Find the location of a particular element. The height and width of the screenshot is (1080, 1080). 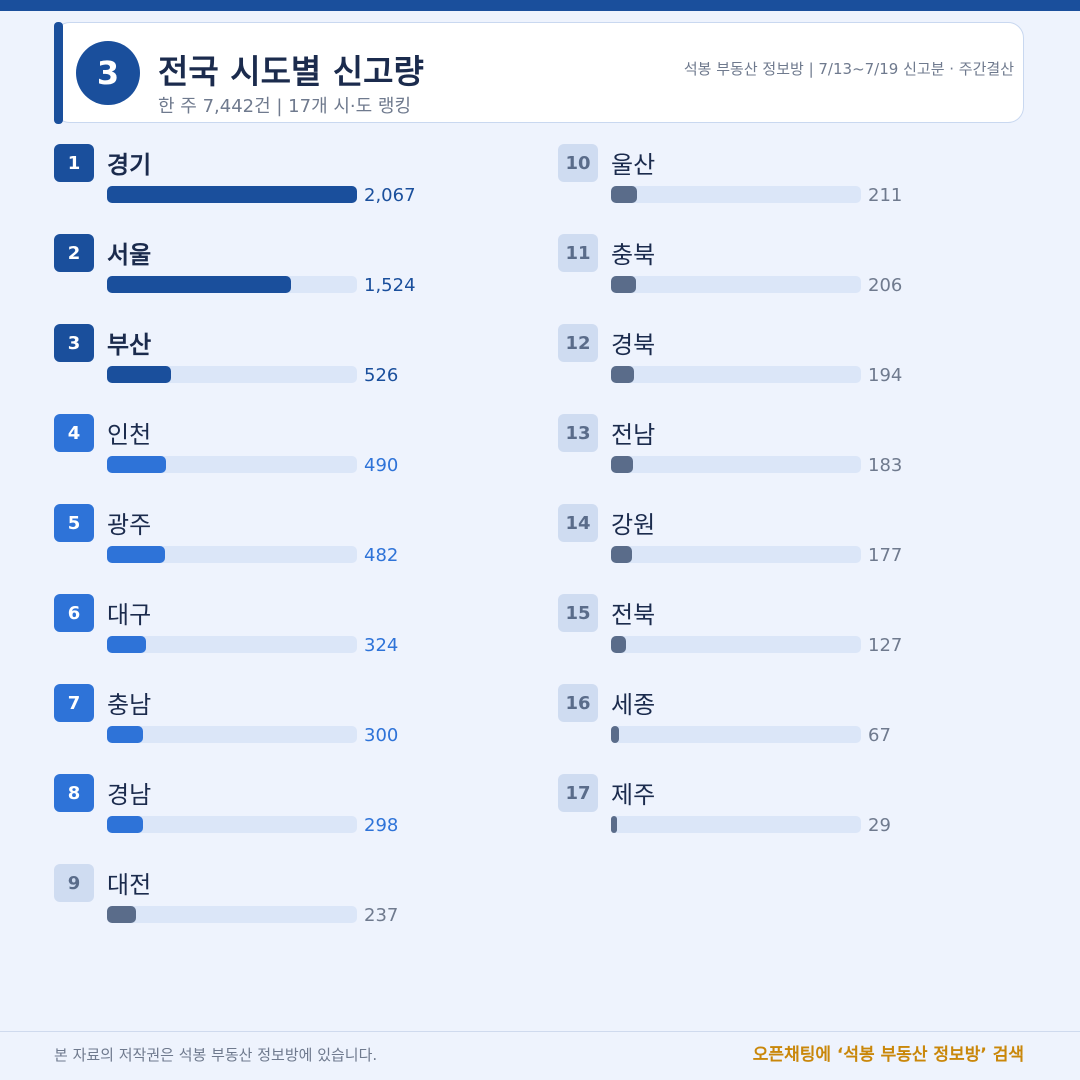

rank-row: 17 제주 29 is located at coordinates (748, 818).